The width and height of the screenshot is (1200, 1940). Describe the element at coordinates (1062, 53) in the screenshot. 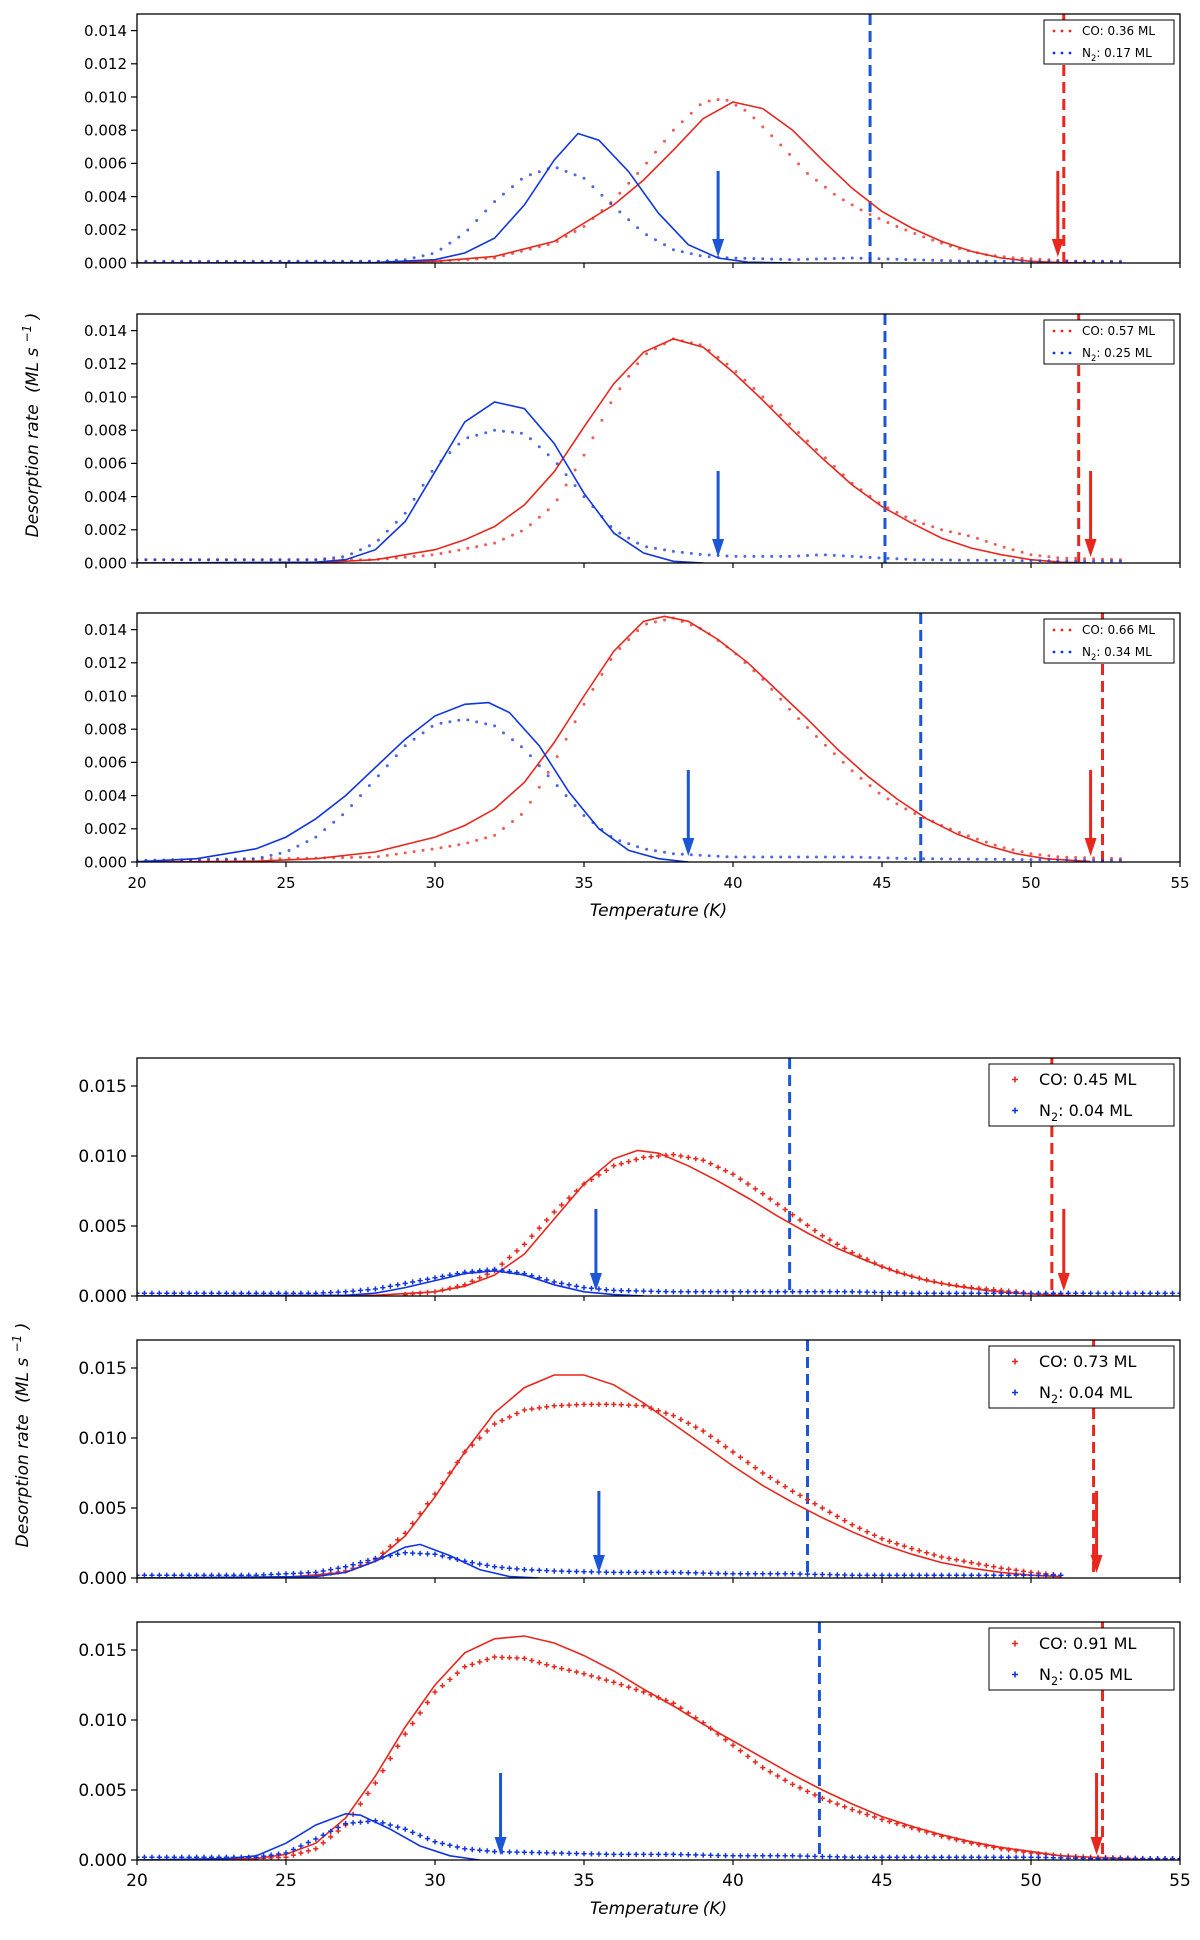

I see `legend-marker` at that location.